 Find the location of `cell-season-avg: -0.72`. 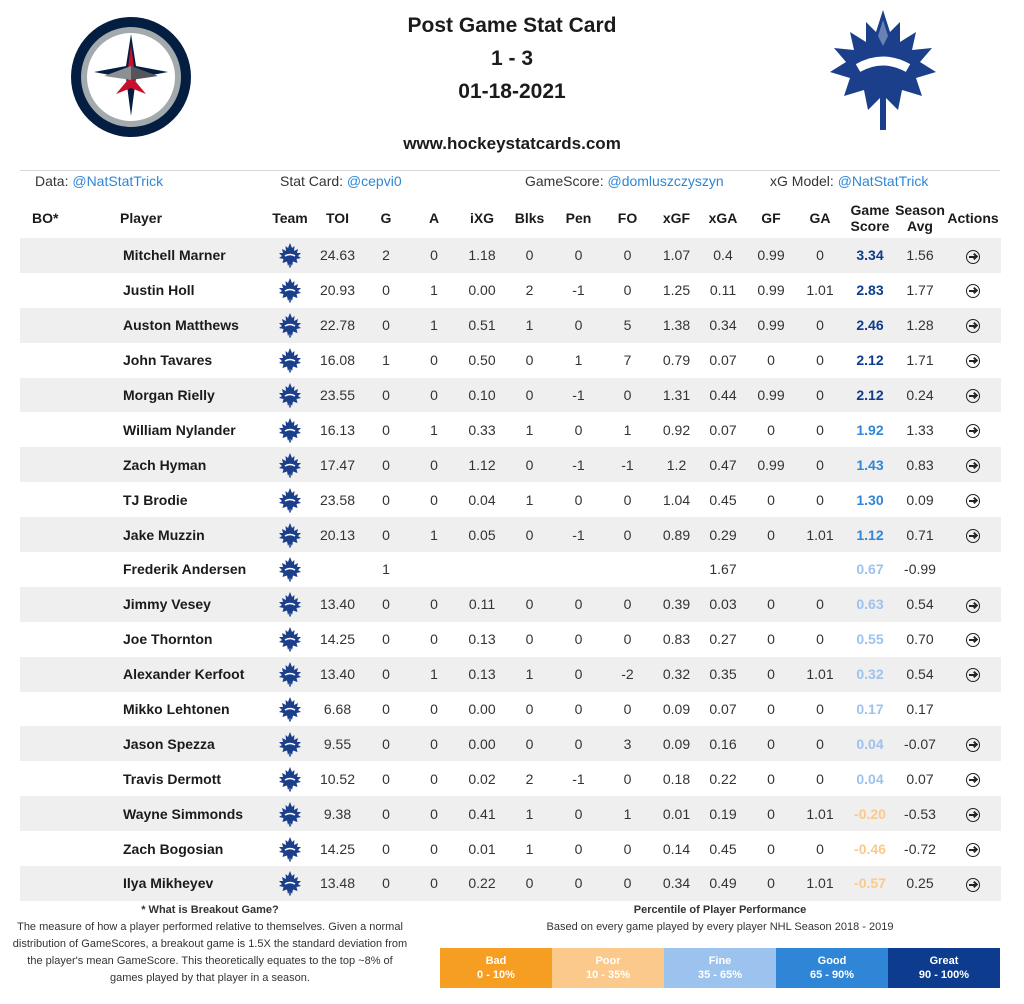

cell-season-avg: -0.72 is located at coordinates (920, 848).